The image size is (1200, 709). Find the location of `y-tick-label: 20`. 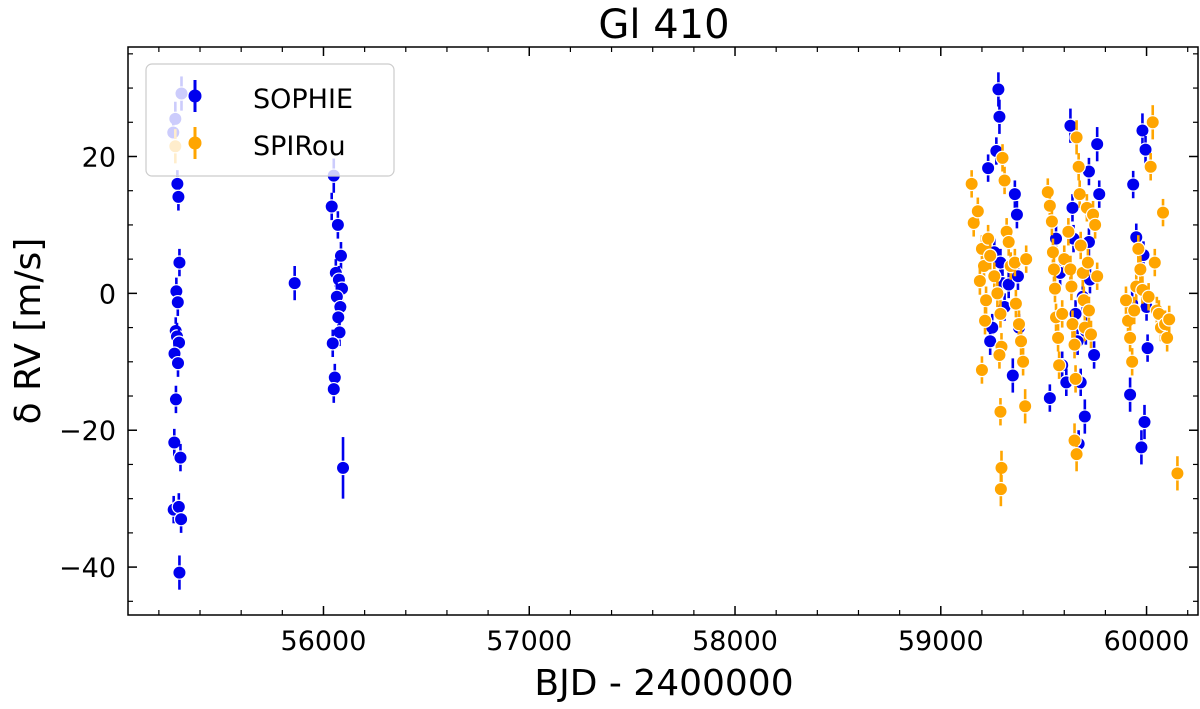

y-tick-label: 20 is located at coordinates (99, 157).